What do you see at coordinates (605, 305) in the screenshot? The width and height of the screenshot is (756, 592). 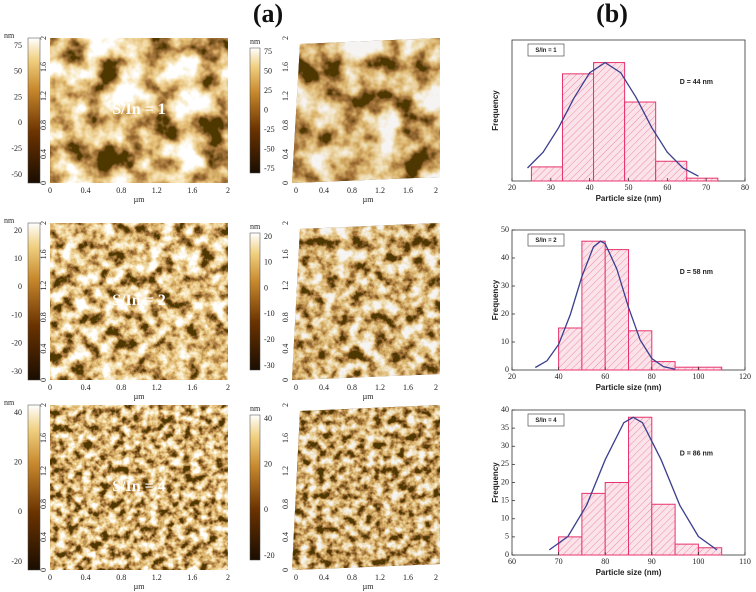 I see `fit-curve` at bounding box center [605, 305].